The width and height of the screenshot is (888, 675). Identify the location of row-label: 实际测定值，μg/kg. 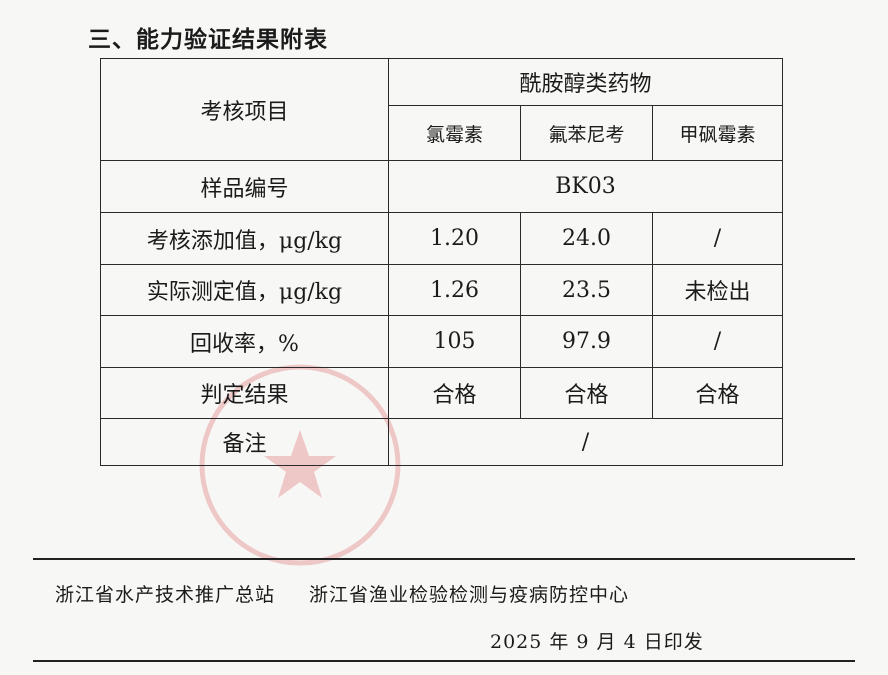
(244, 290).